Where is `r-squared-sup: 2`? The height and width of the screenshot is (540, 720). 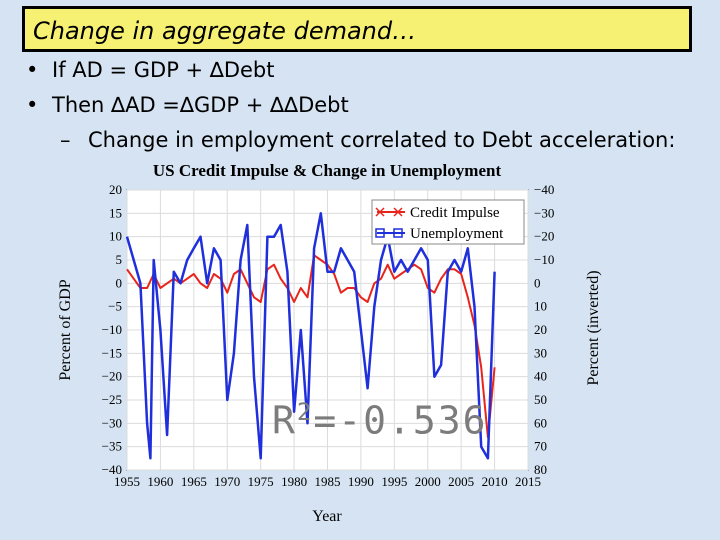 r-squared-sup: 2 is located at coordinates (305, 412).